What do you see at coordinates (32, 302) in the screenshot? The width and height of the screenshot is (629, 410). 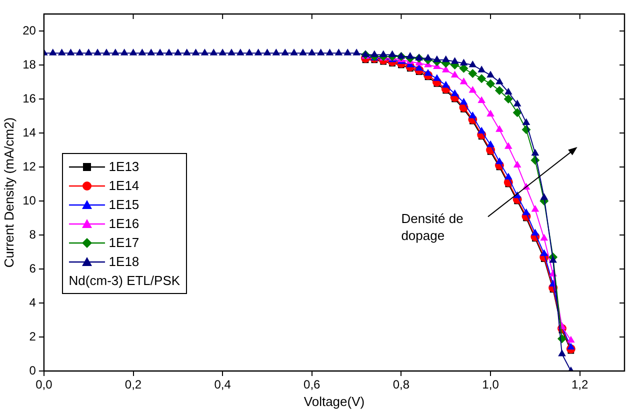 I see `y-tick-label: 4` at bounding box center [32, 302].